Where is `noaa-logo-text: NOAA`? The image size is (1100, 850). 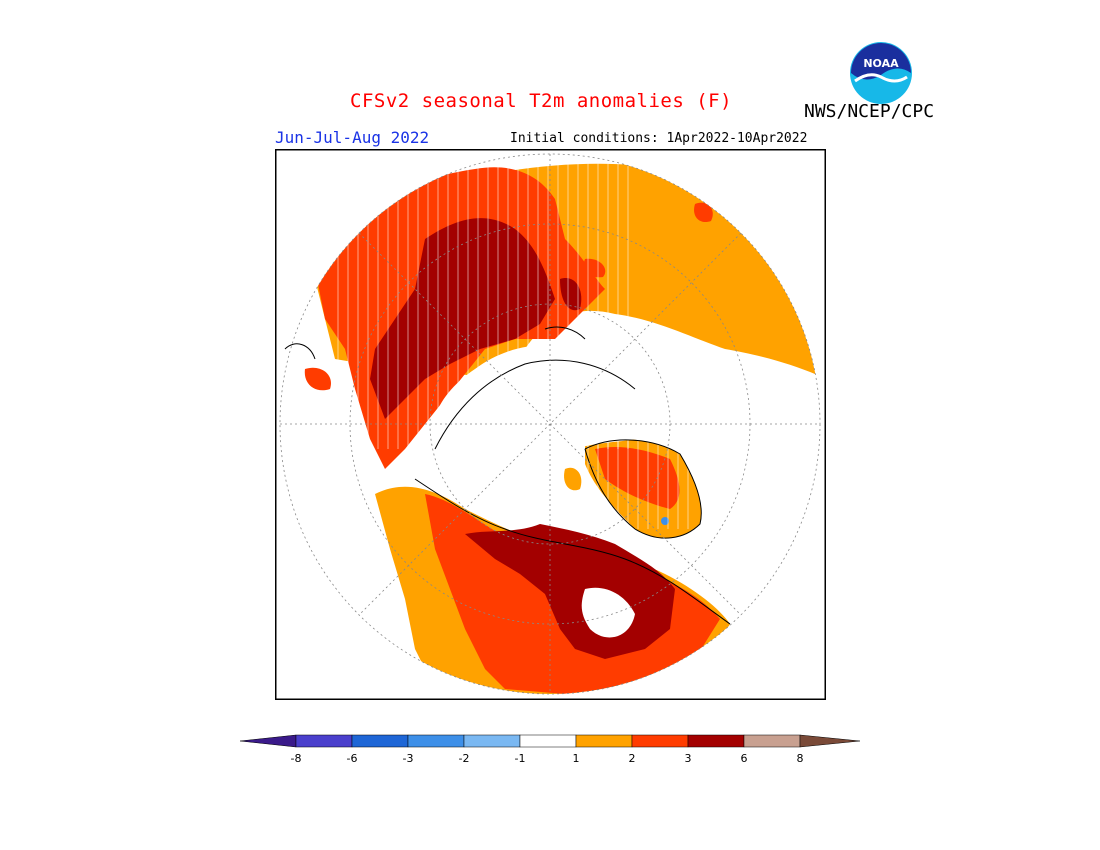 noaa-logo-text: NOAA is located at coordinates (881, 63).